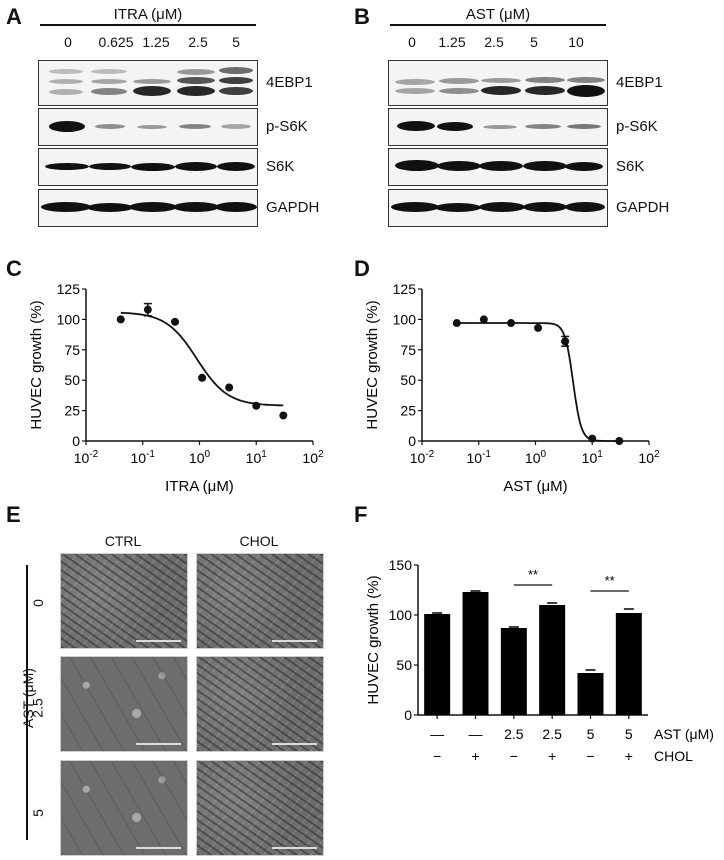  What do you see at coordinates (148, 127) in the screenshot?
I see `blot-a-ps6k` at bounding box center [148, 127].